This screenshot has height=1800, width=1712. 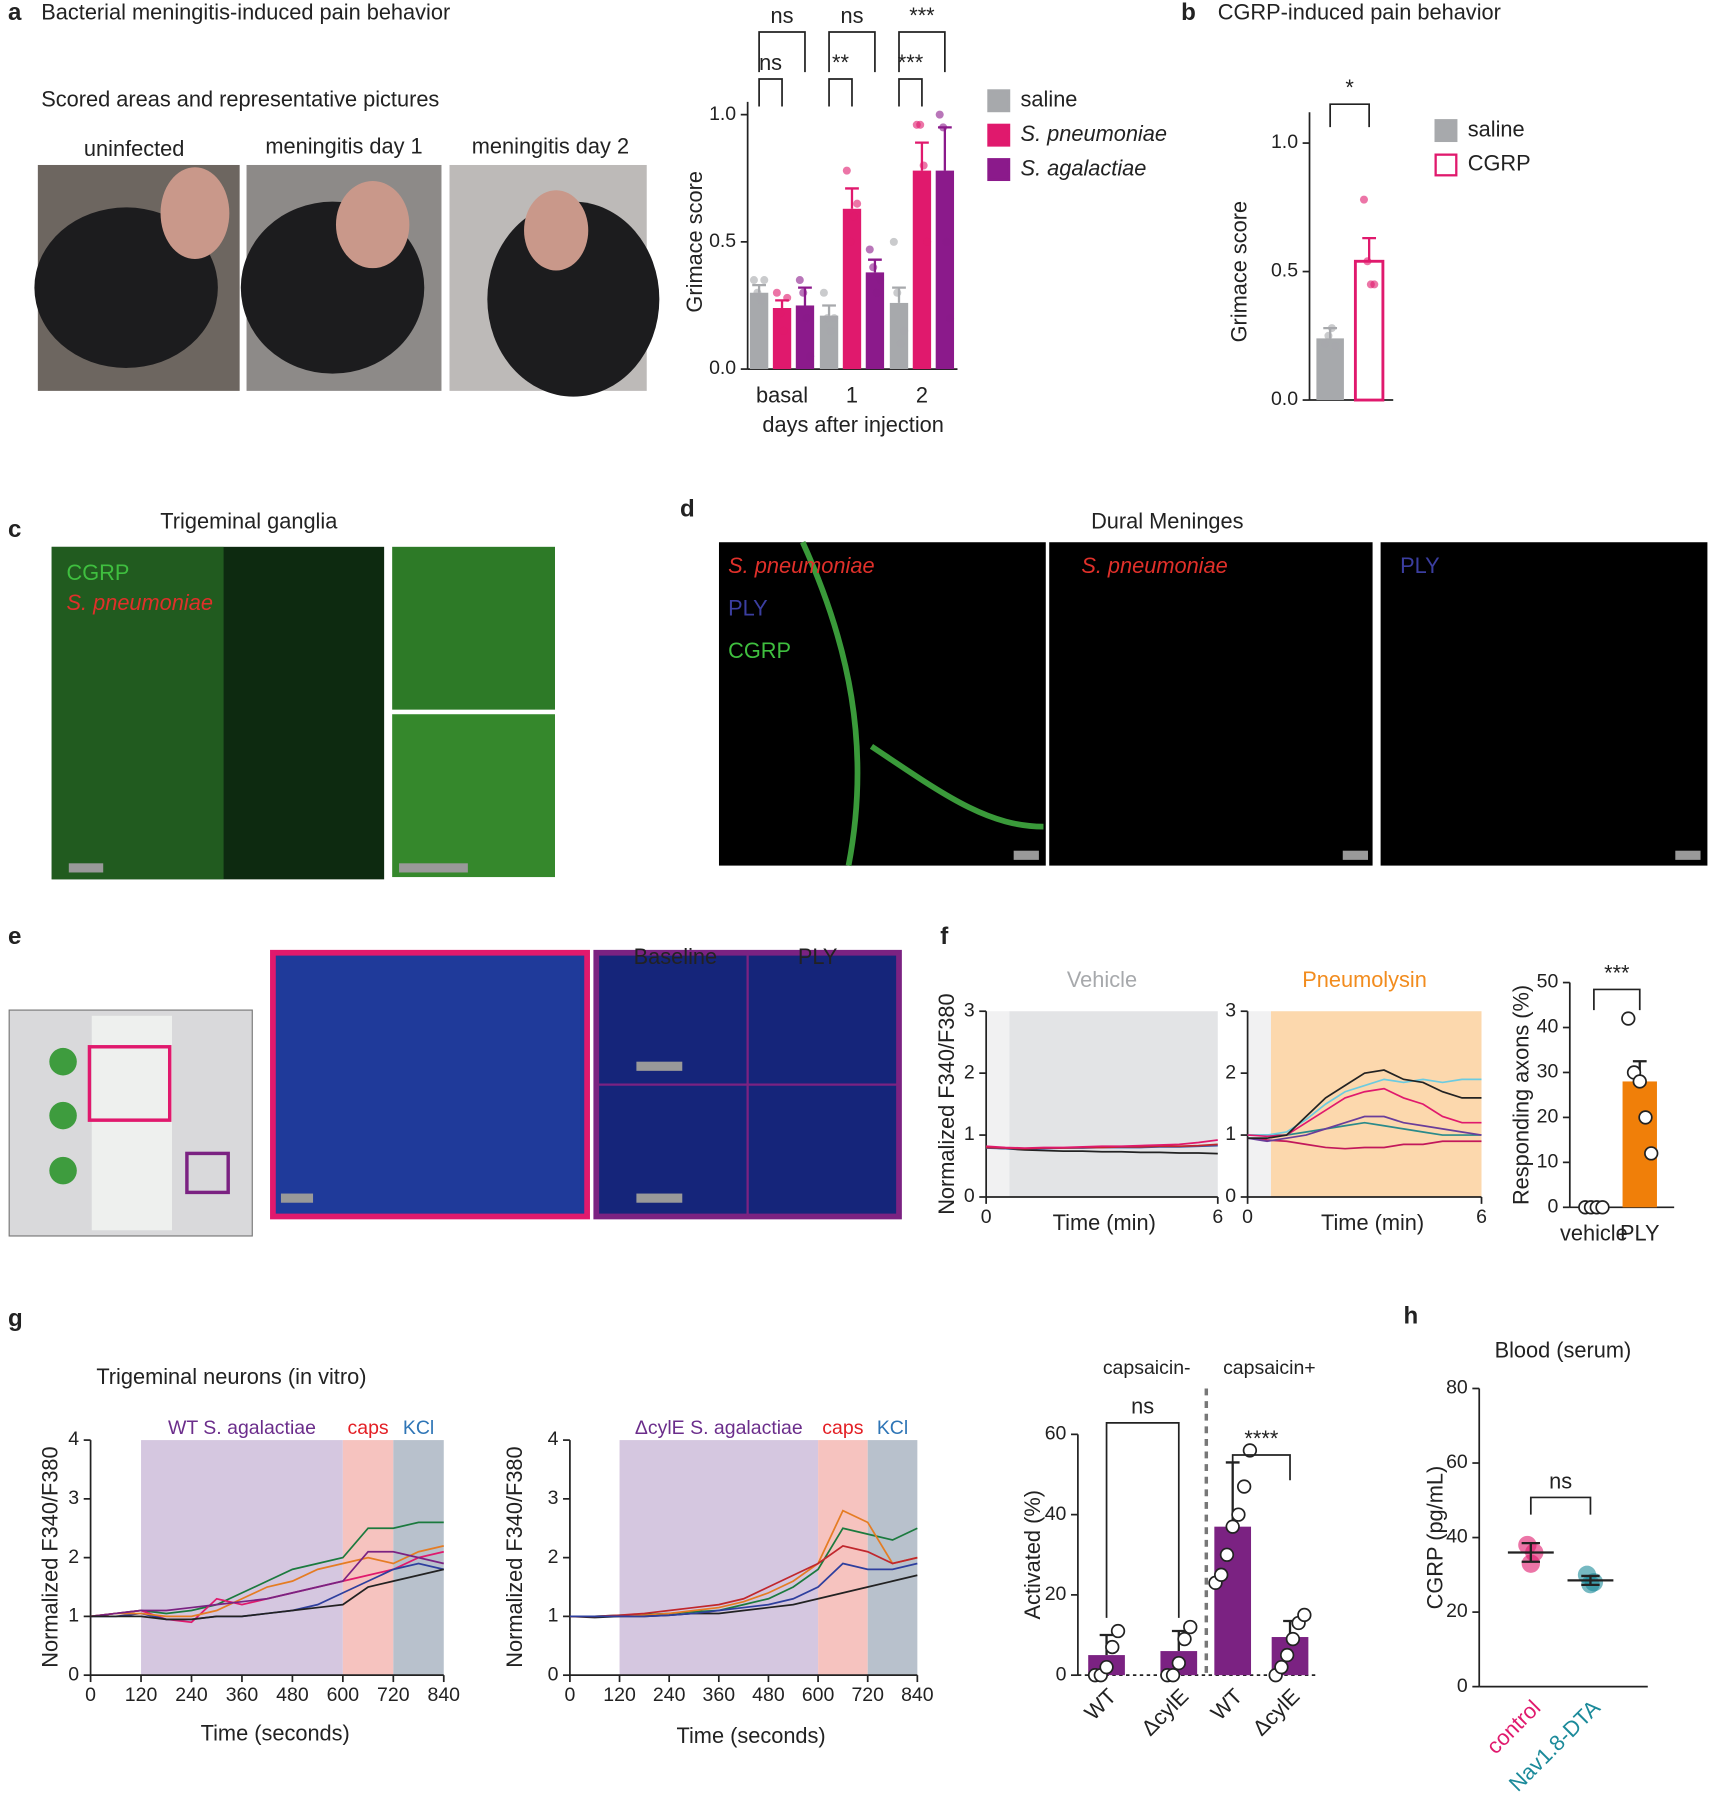 What do you see at coordinates (15, 13) in the screenshot?
I see `panel-label: a` at bounding box center [15, 13].